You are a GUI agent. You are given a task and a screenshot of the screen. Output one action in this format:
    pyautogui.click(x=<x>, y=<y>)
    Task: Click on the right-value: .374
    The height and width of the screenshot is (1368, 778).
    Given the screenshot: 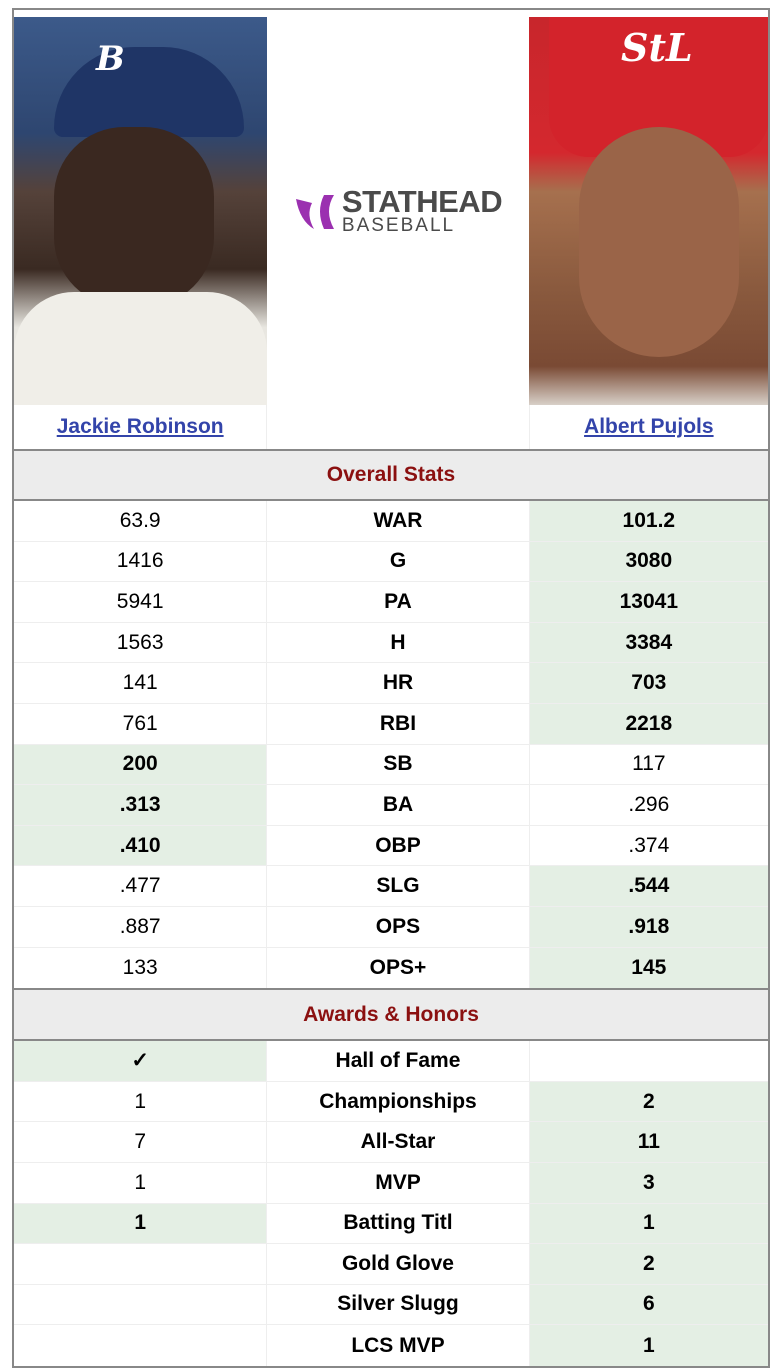 What is the action you would take?
    pyautogui.click(x=649, y=845)
    